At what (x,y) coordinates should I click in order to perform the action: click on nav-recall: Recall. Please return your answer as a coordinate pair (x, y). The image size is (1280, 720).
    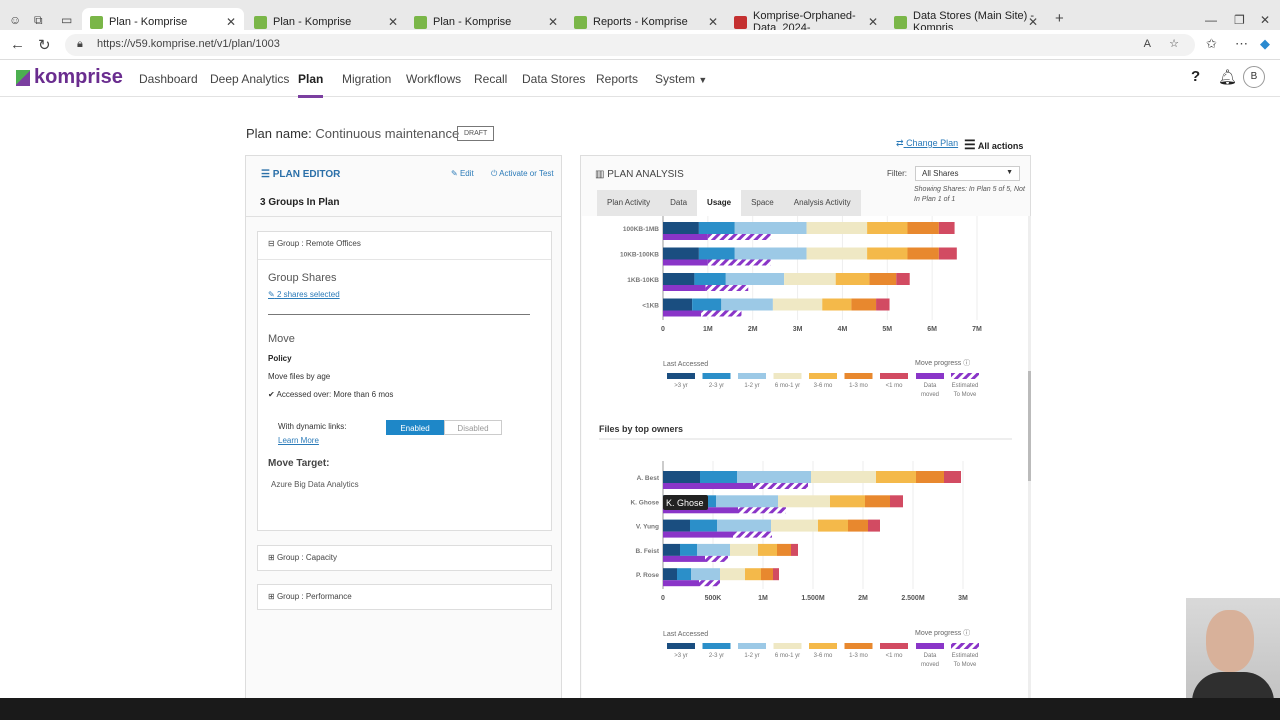
    Looking at the image, I should click on (491, 79).